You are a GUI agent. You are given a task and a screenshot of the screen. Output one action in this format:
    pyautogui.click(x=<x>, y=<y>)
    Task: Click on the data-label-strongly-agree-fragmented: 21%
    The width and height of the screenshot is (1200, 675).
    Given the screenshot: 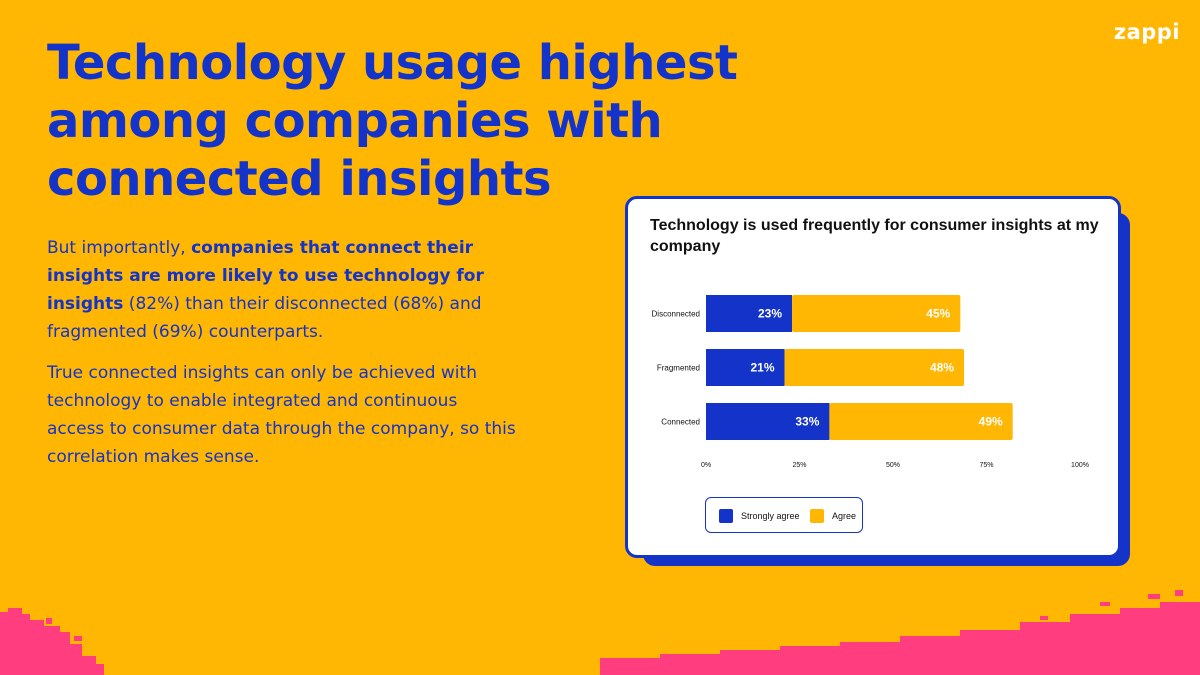 What is the action you would take?
    pyautogui.click(x=763, y=368)
    